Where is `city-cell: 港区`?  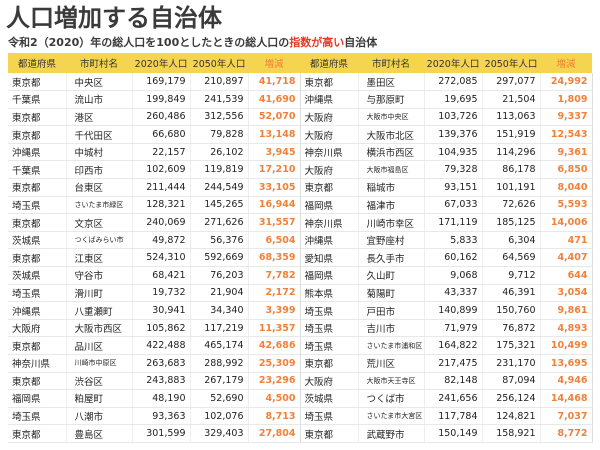
city-cell: 港区 is located at coordinates (99, 117).